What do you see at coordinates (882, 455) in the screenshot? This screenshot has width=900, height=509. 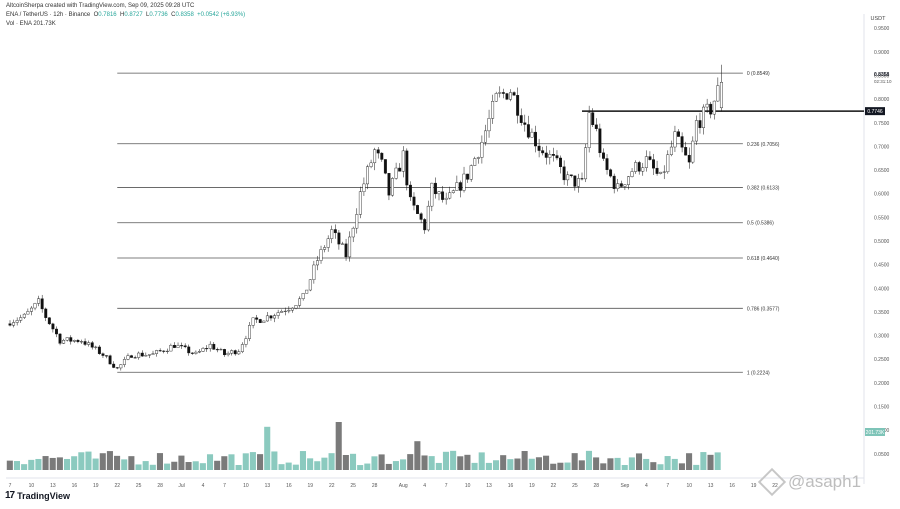 I see `y-tick-label: 0.0500` at bounding box center [882, 455].